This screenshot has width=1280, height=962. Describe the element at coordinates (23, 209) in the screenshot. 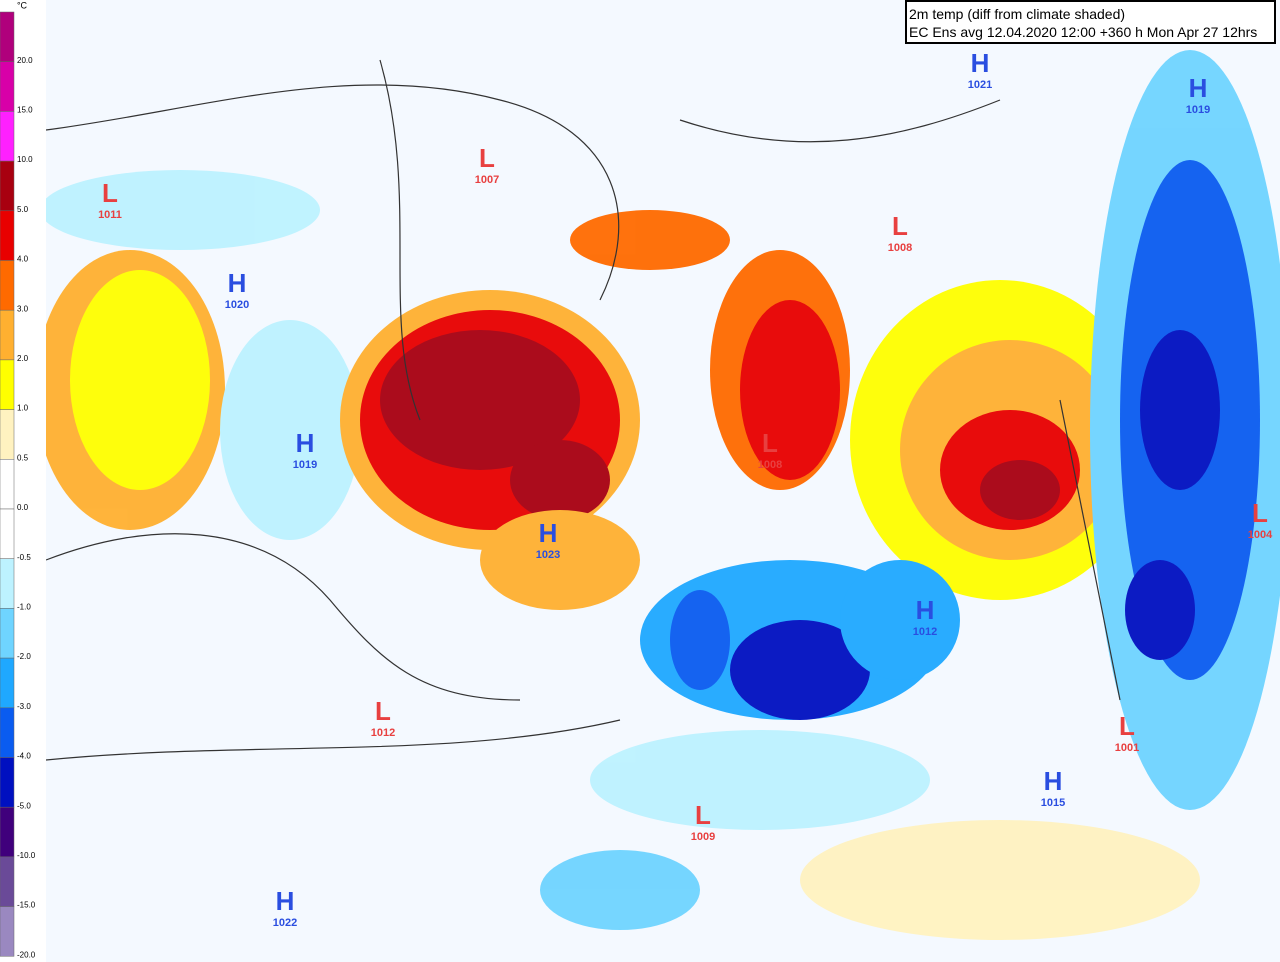

I see `legend-label: 5.0` at that location.